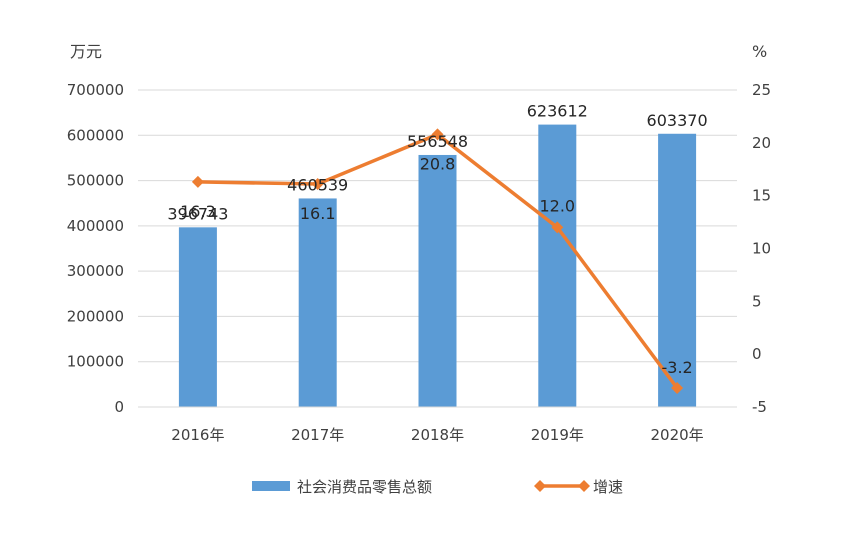 Image resolution: width=857 pixels, height=540 pixels. Describe the element at coordinates (676, 367) in the screenshot. I see `line-data-label: -3.2` at that location.